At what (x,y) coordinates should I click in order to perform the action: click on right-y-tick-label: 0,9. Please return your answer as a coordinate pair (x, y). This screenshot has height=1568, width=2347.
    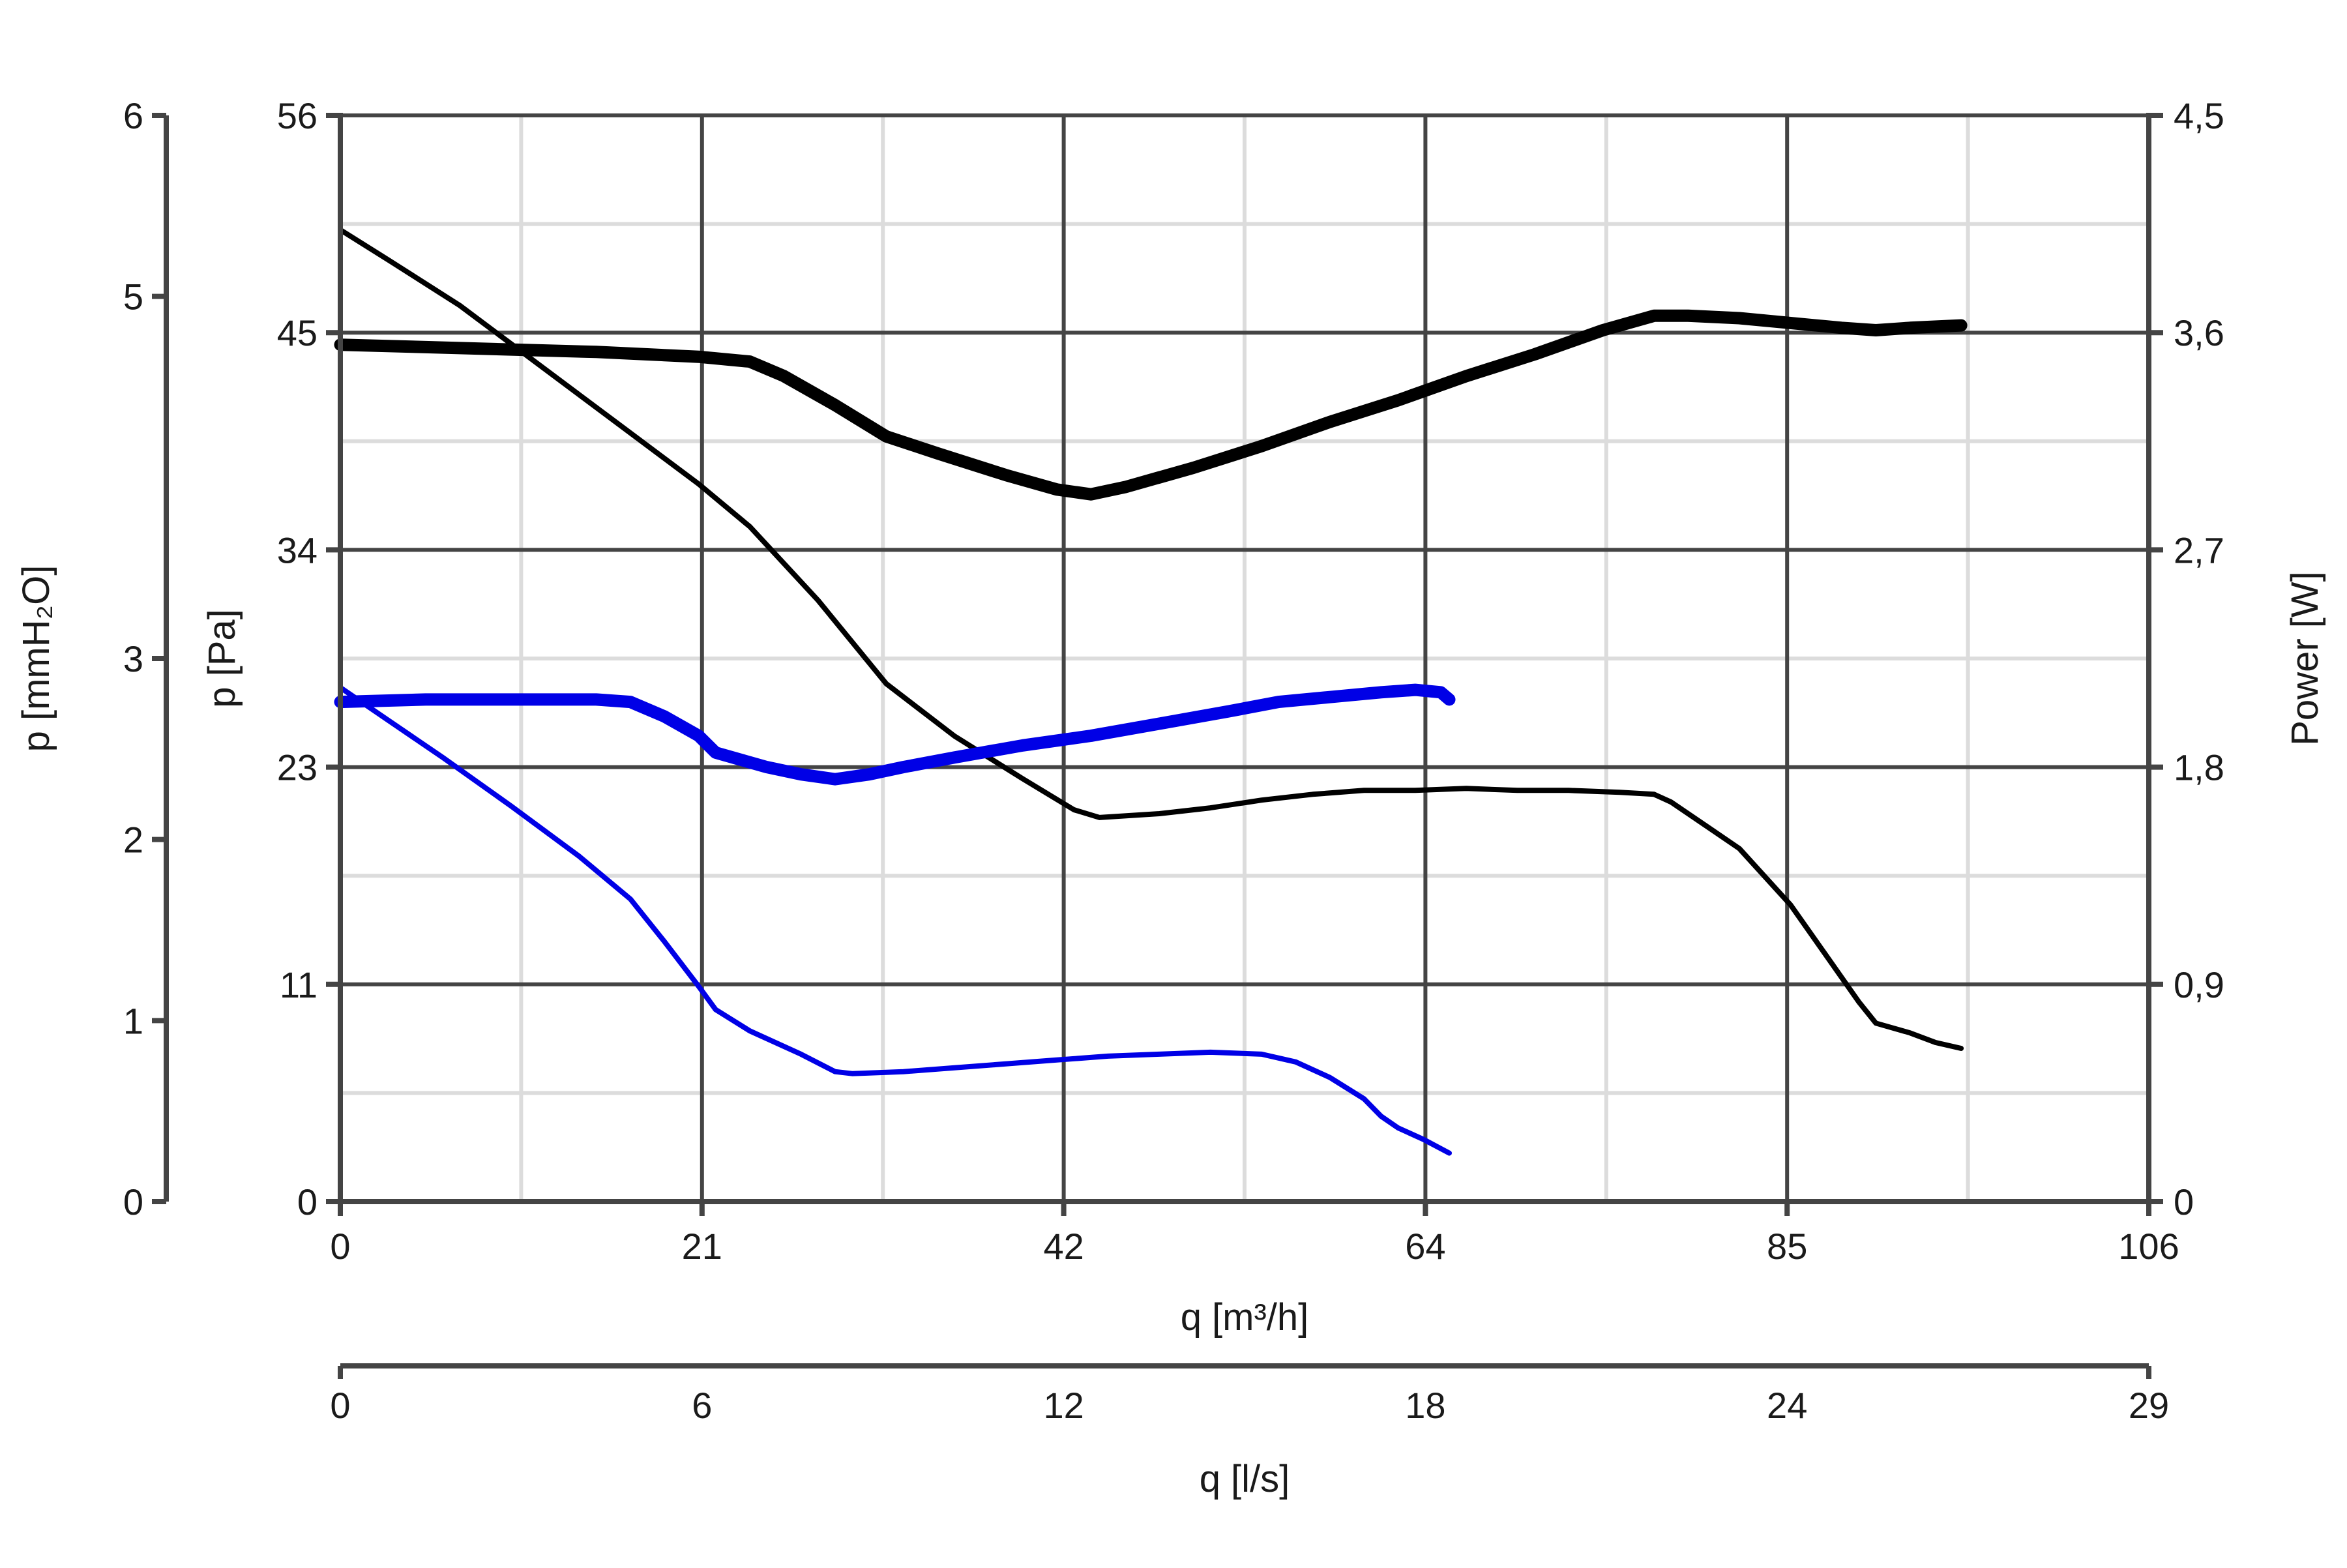
    Looking at the image, I should click on (2199, 985).